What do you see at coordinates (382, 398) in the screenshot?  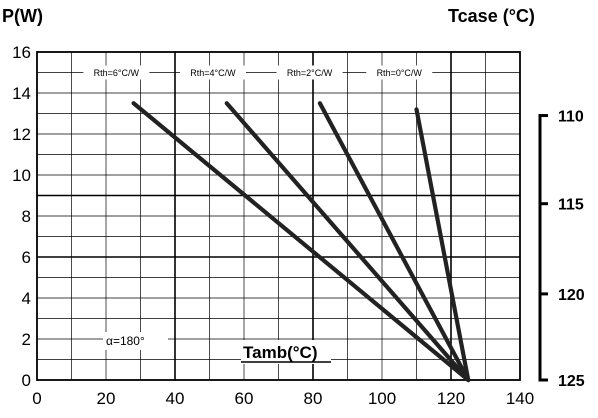 I see `x-tick-label: 100` at bounding box center [382, 398].